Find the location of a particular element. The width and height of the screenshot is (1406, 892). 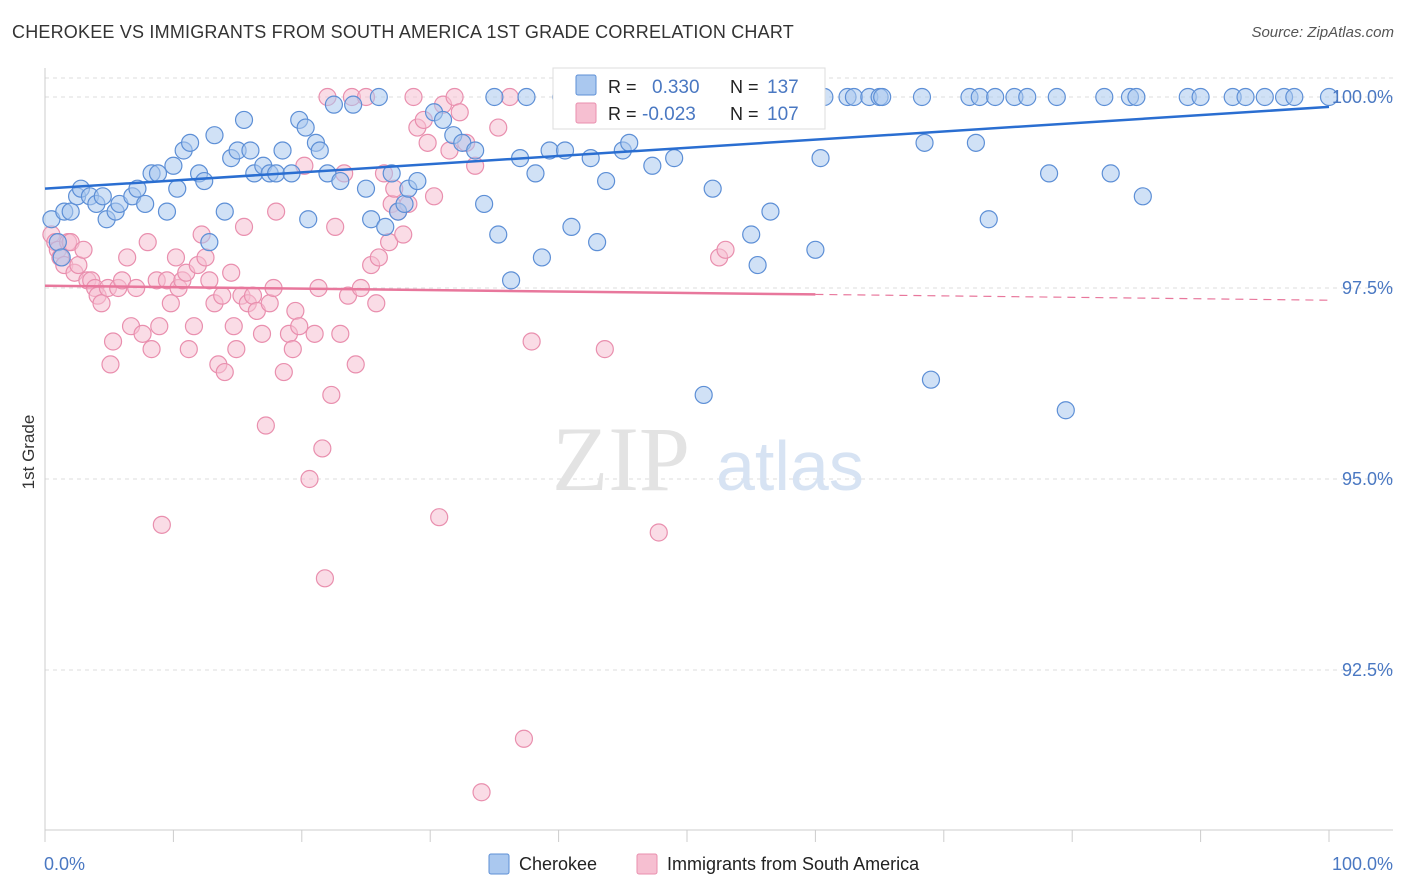

stats-n-label-pink: N = is located at coordinates (744, 114).